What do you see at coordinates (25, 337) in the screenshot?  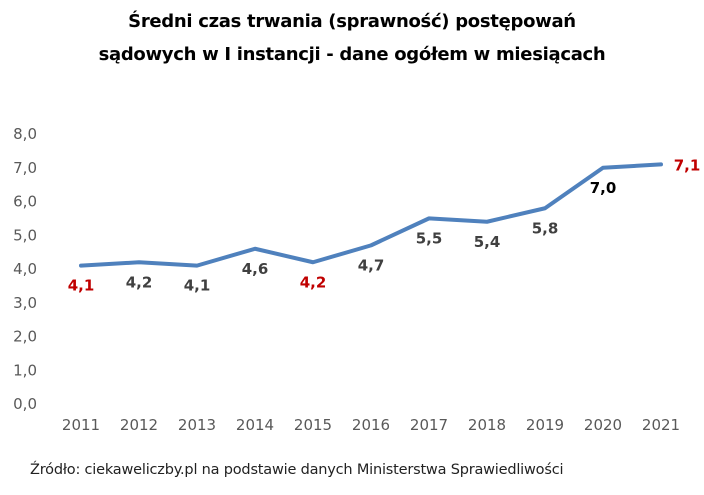 I see `y-tick-label: 2,0` at bounding box center [25, 337].